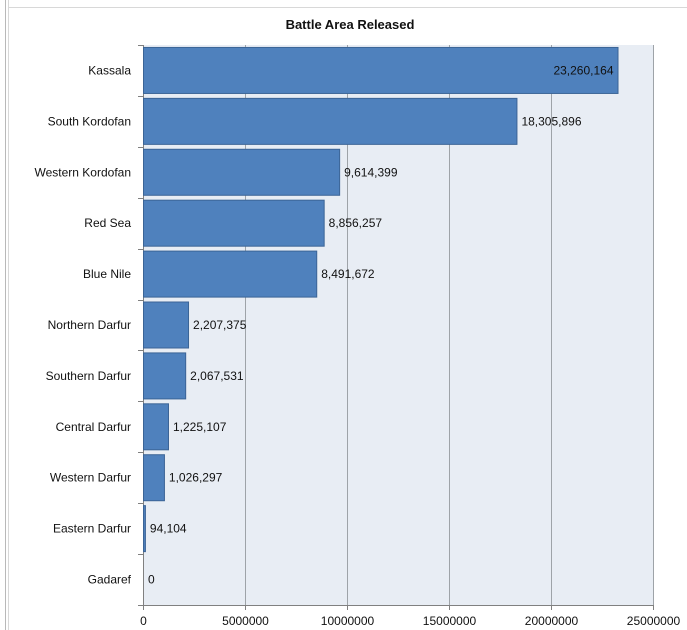 This screenshot has width=687, height=630. Describe the element at coordinates (348, 621) in the screenshot. I see `x-tick-label: 10000000` at that location.